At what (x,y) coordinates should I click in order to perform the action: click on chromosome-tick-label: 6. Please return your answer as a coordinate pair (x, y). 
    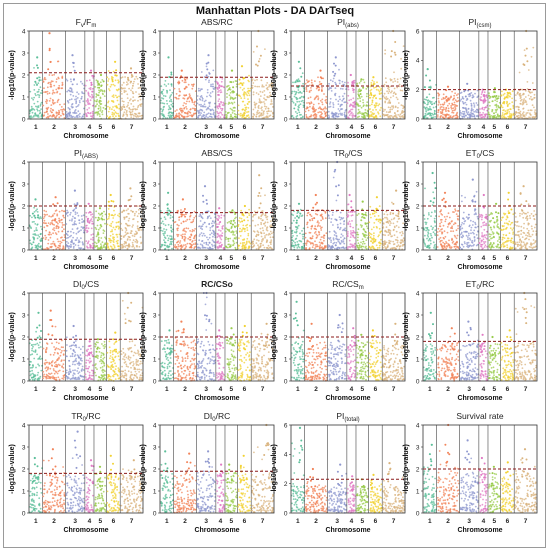
    Looking at the image, I should click on (245, 127).